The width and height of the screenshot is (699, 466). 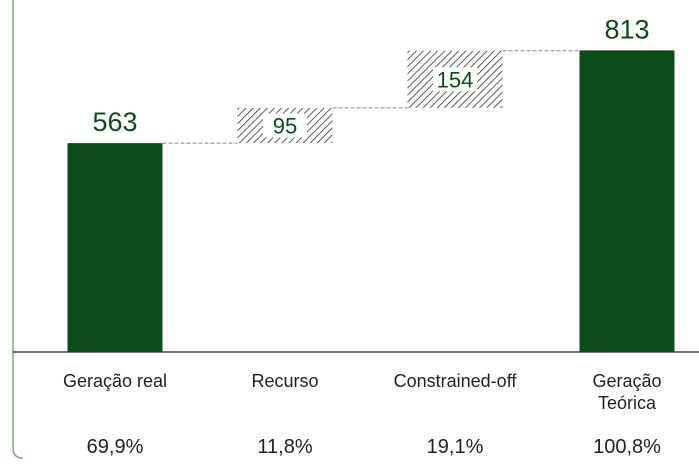 I want to click on percentage-label: 11,8%, so click(x=285, y=447).